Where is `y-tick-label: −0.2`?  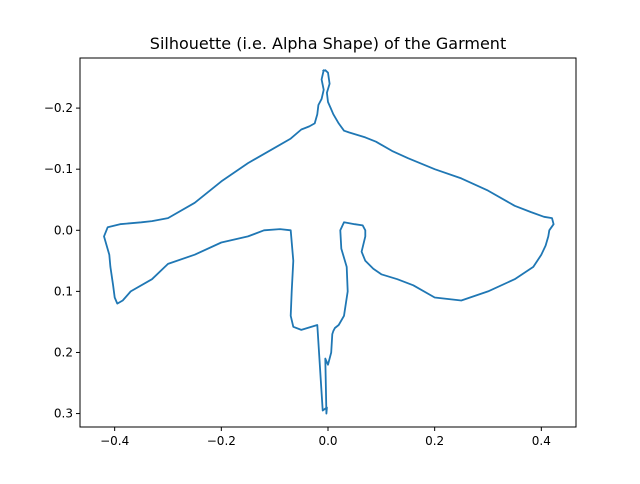
y-tick-label: −0.2 is located at coordinates (58, 108).